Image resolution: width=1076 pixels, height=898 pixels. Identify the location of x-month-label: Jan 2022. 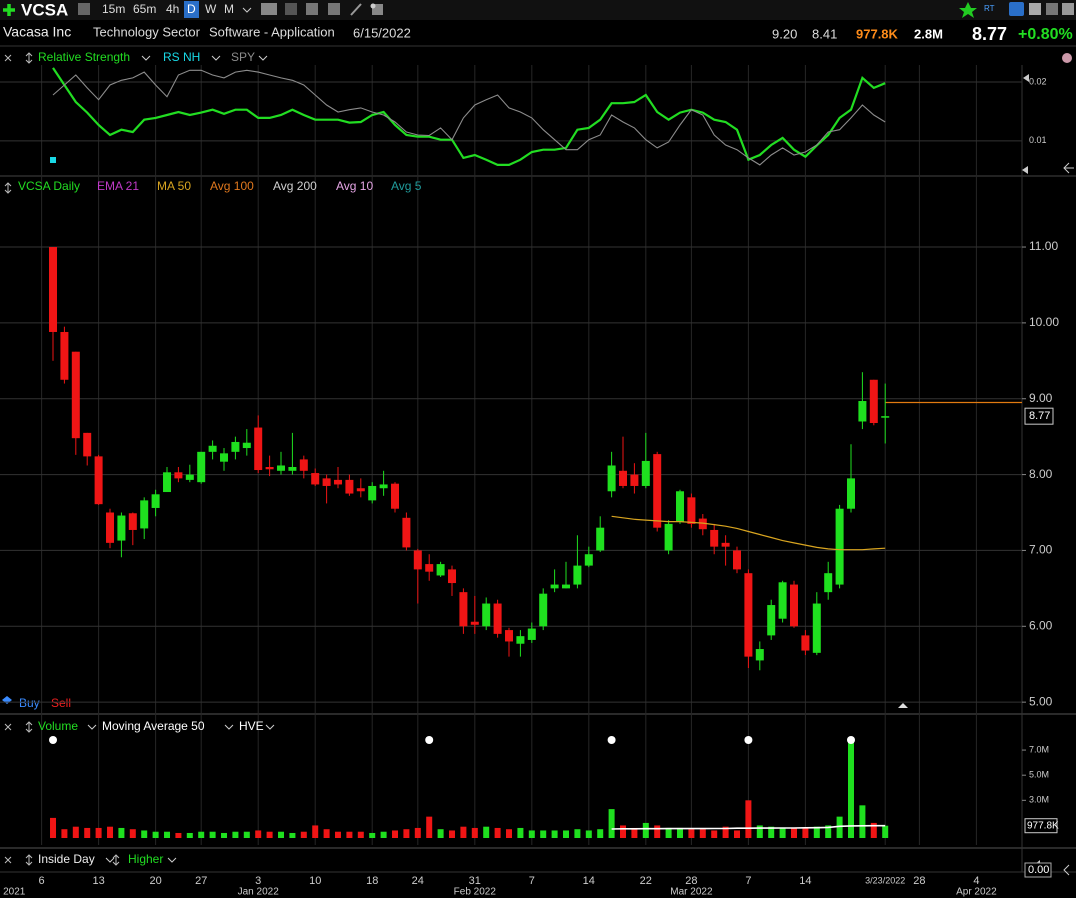
(259, 892).